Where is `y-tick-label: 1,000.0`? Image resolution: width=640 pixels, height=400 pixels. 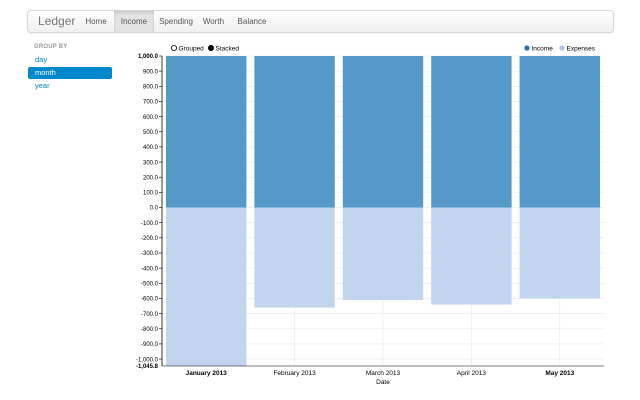 y-tick-label: 1,000.0 is located at coordinates (148, 57).